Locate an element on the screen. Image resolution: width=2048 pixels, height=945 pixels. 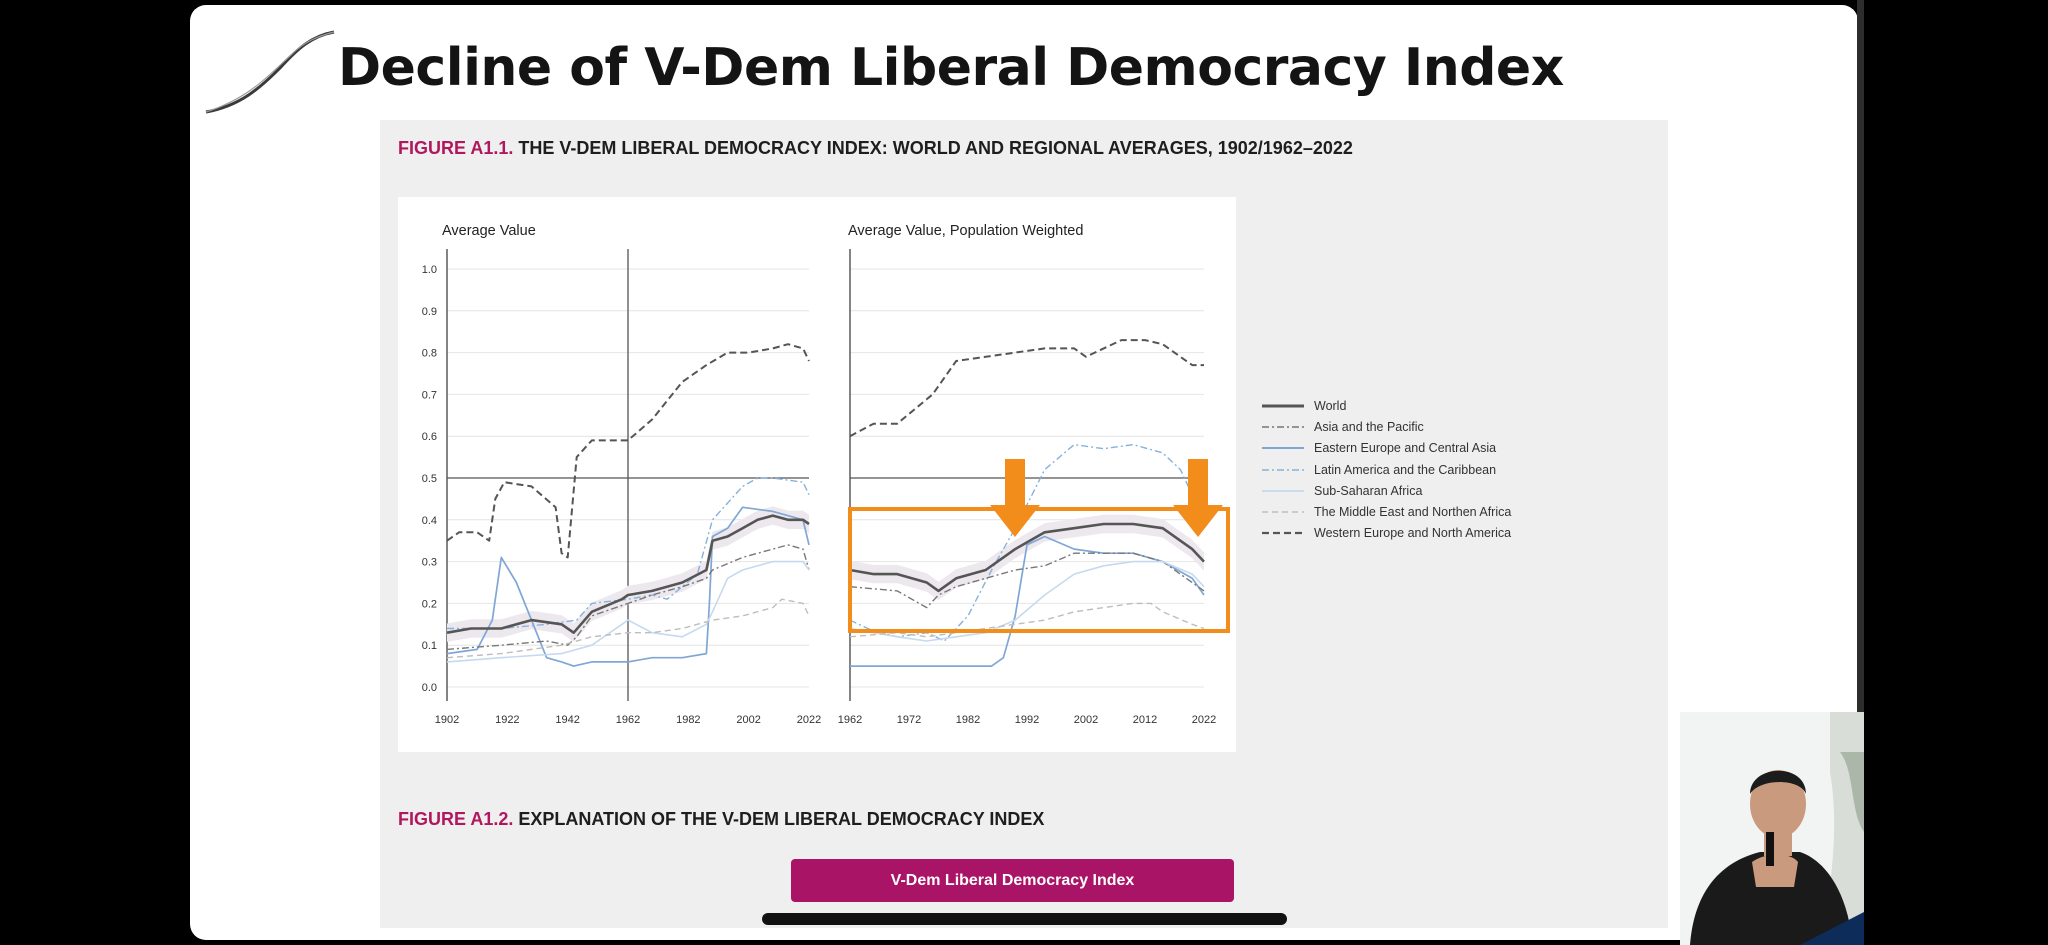
swoosh-logo is located at coordinates (270, 72).